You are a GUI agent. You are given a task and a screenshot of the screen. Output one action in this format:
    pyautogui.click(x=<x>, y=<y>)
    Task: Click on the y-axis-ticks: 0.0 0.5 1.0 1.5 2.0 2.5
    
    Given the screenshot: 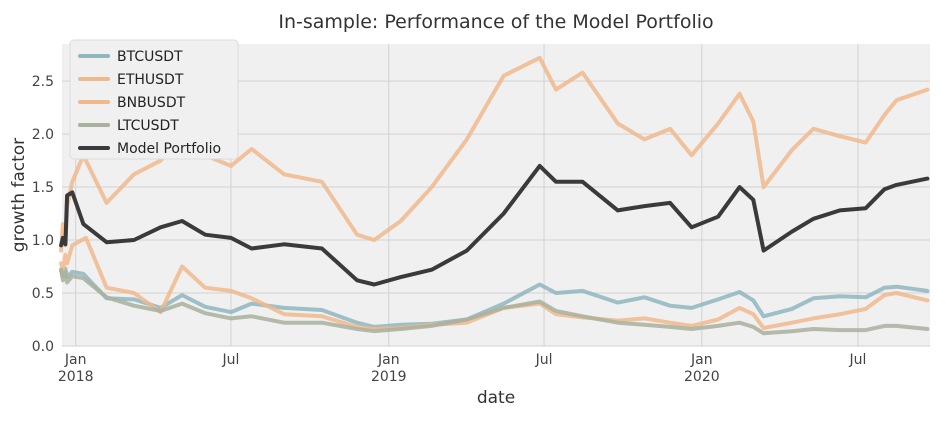 What is the action you would take?
    pyautogui.click(x=43, y=214)
    